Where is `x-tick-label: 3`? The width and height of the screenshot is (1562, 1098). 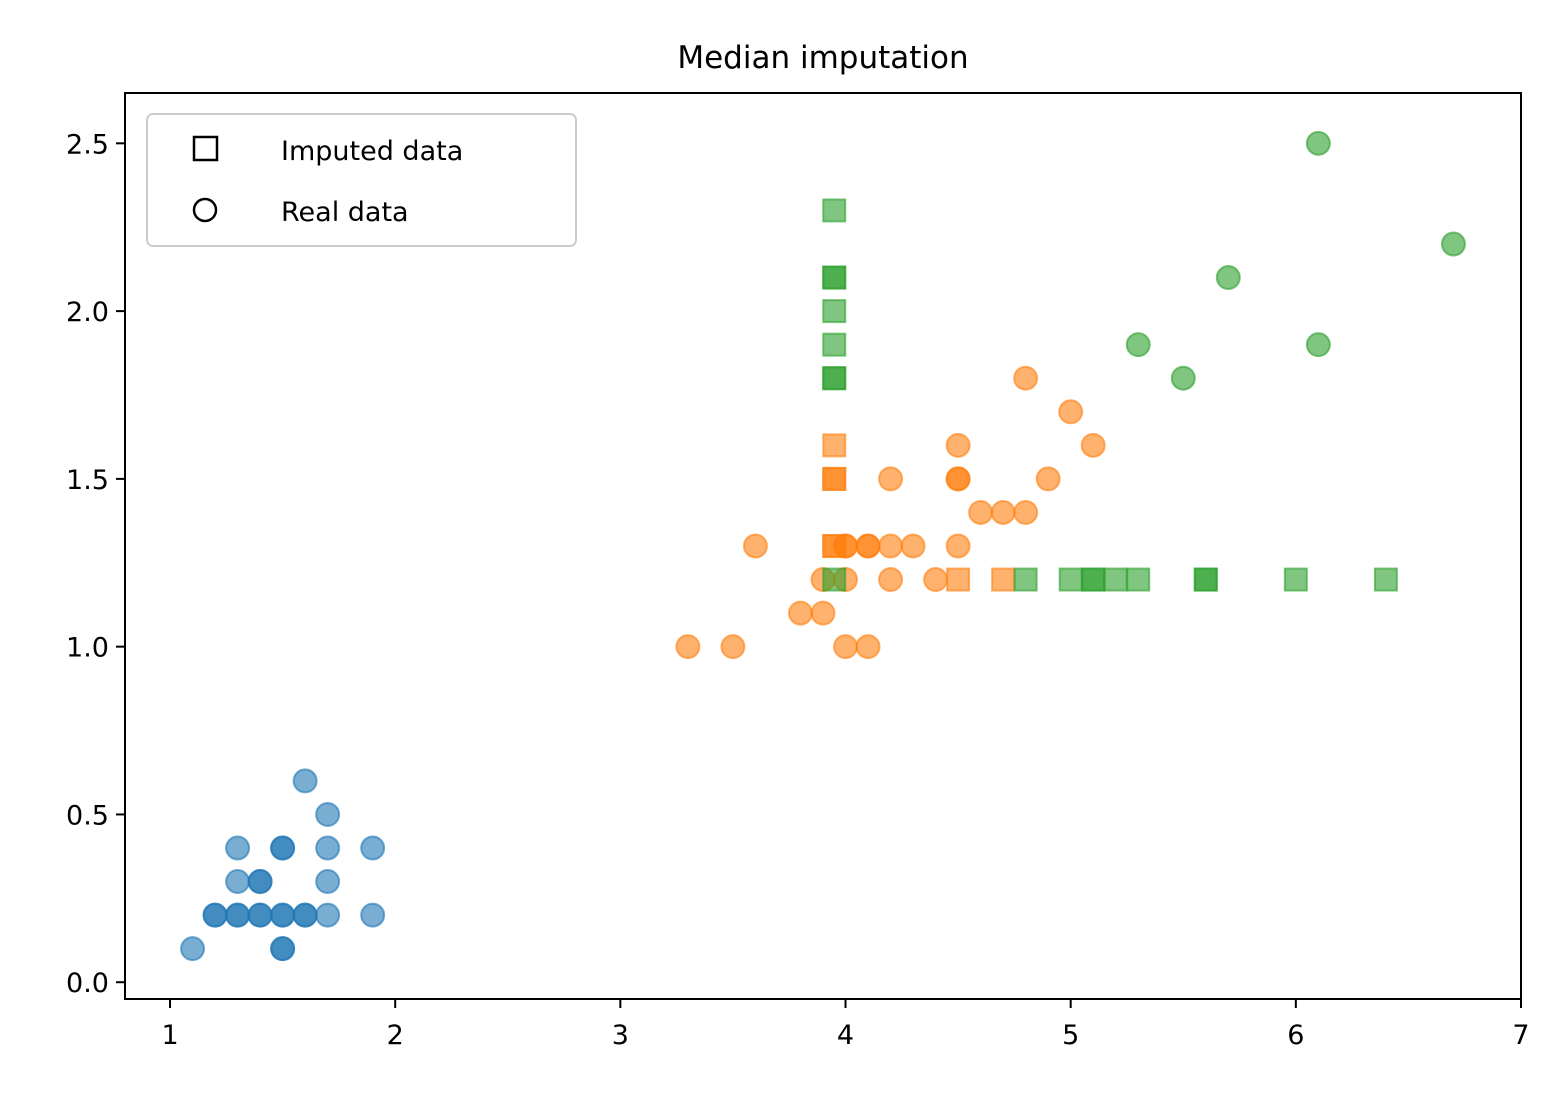
x-tick-label: 3 is located at coordinates (620, 1035).